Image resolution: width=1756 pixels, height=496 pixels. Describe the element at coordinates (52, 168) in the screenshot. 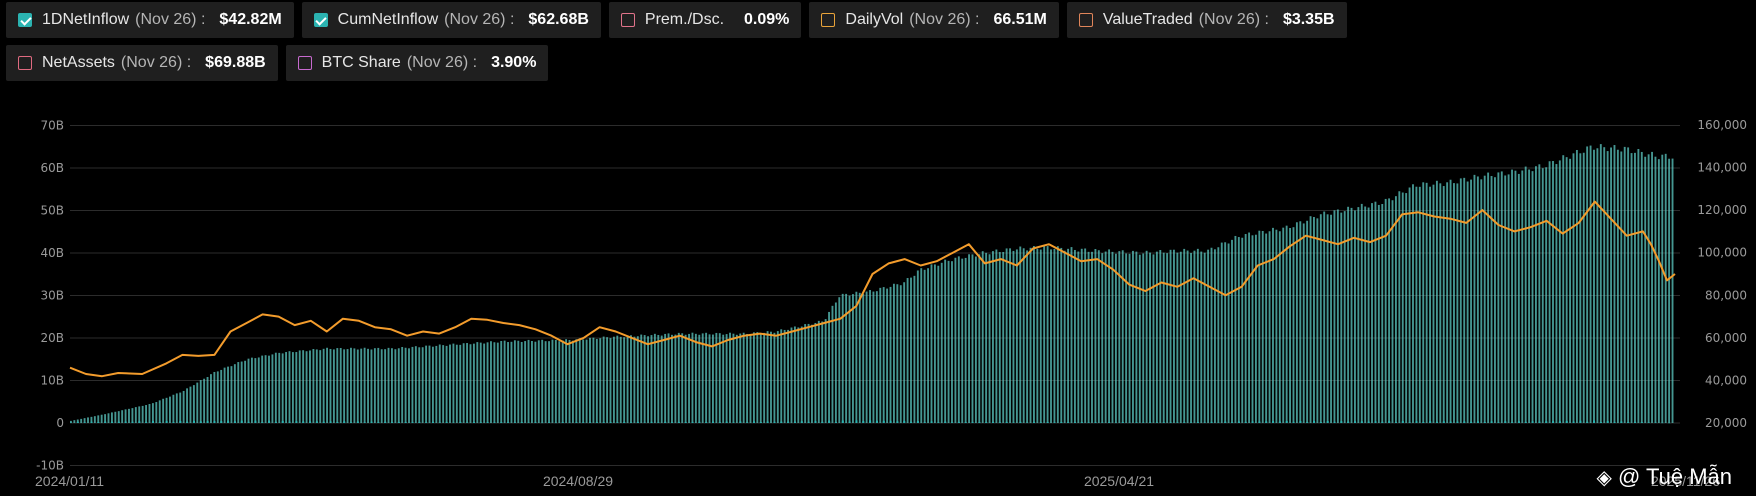

I see `y-left-tick-label: 60B` at that location.